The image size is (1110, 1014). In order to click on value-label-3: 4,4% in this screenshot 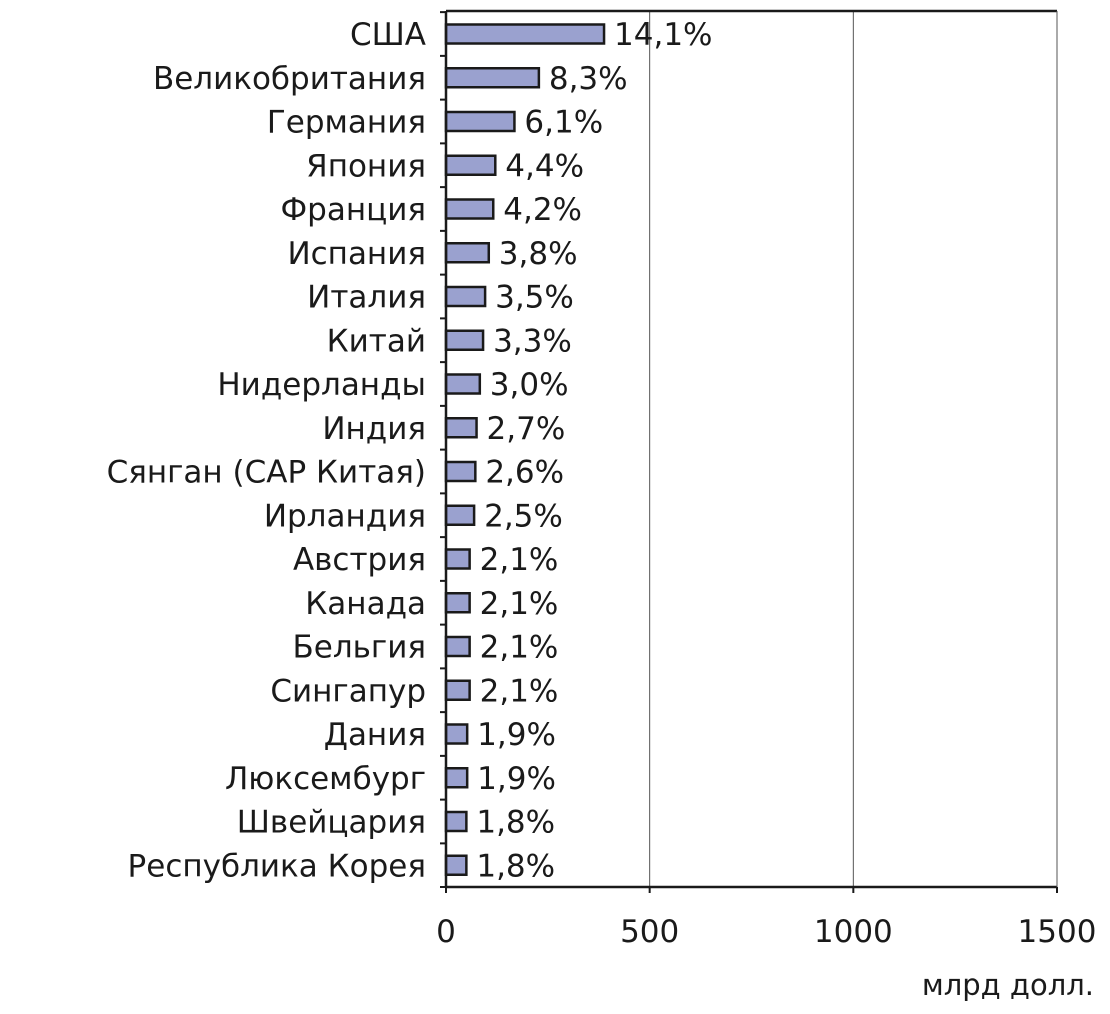, I will do `click(544, 166)`.